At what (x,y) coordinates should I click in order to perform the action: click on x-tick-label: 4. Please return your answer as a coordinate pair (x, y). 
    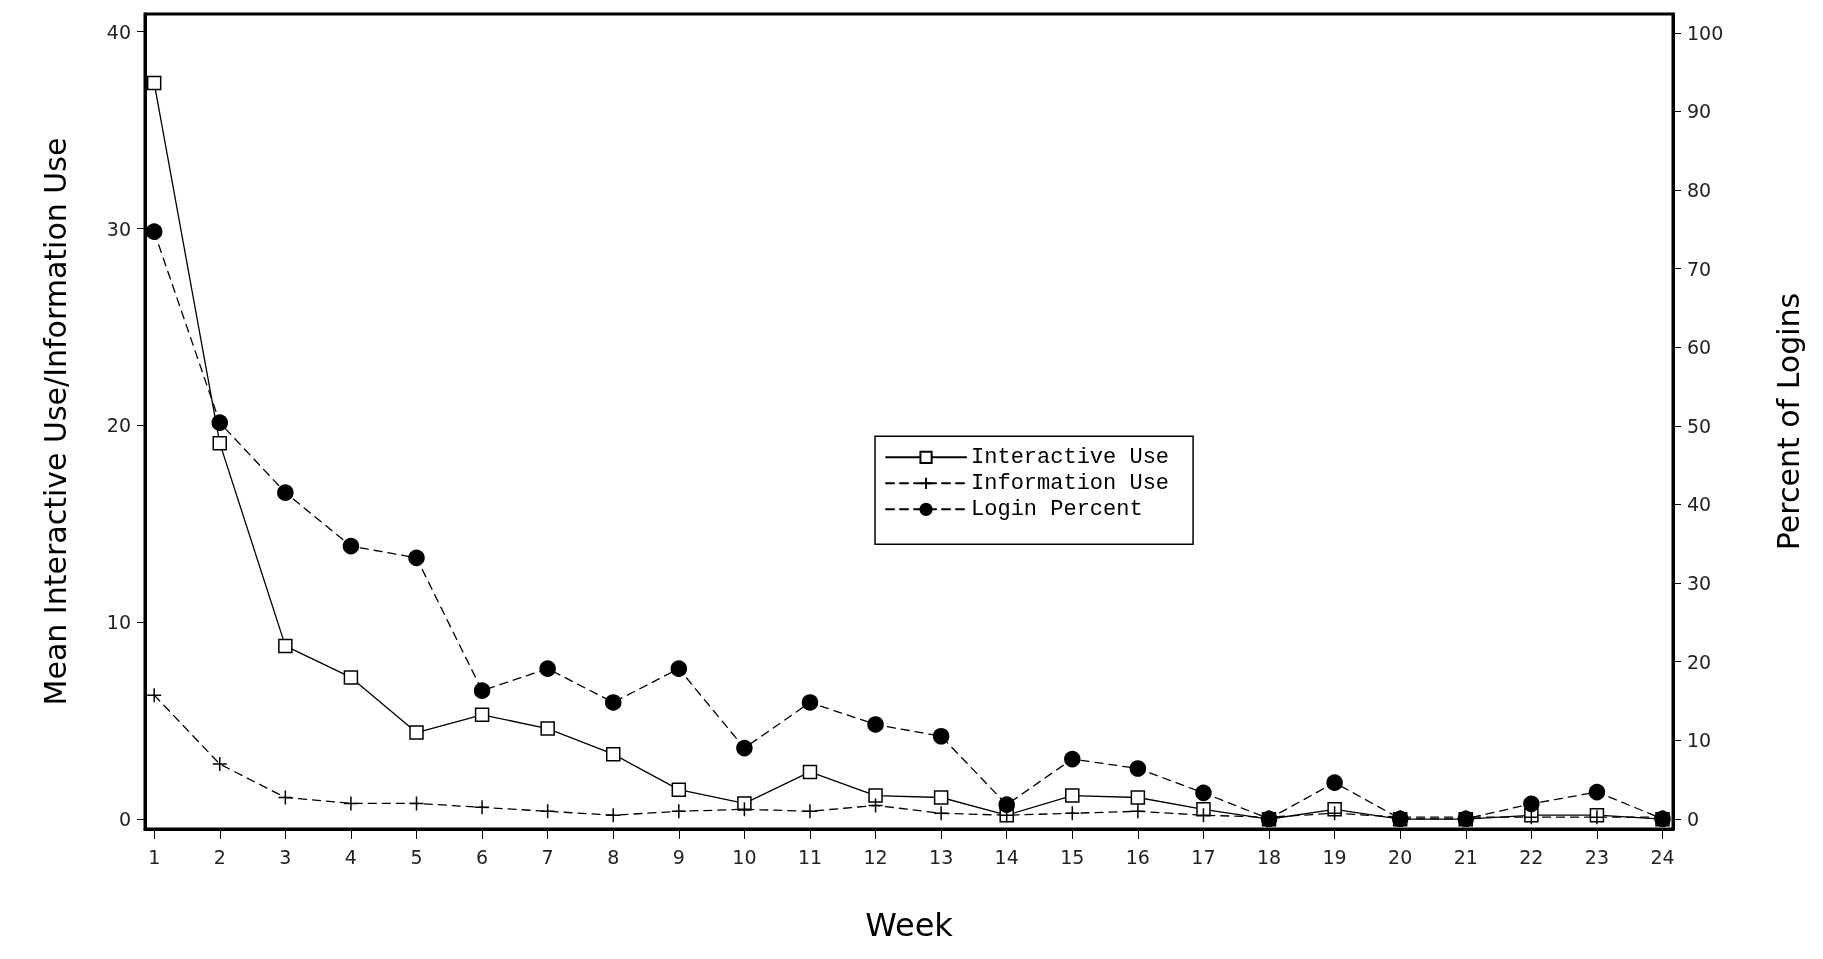
    Looking at the image, I should click on (350, 856).